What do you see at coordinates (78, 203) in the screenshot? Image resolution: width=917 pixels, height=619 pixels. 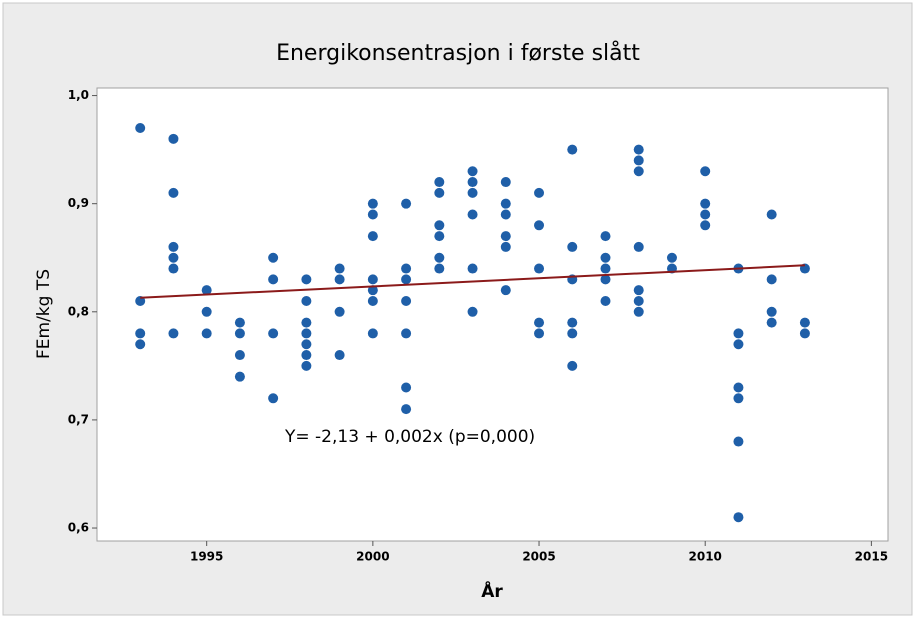 I see `y-tick-label: 0,9` at bounding box center [78, 203].